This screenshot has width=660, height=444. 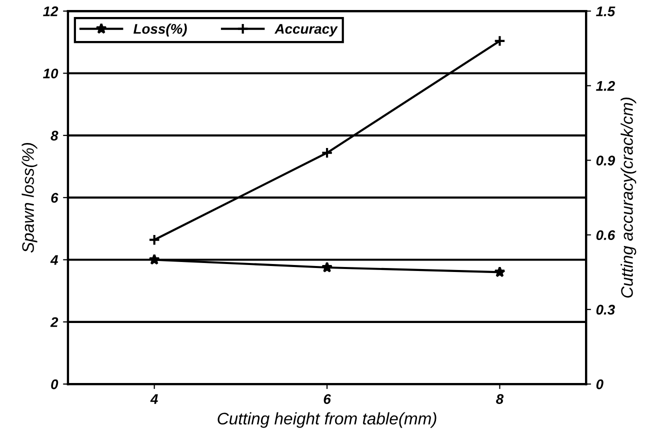 I want to click on x-axis-title: Cutting height from table(mm), so click(x=327, y=420).